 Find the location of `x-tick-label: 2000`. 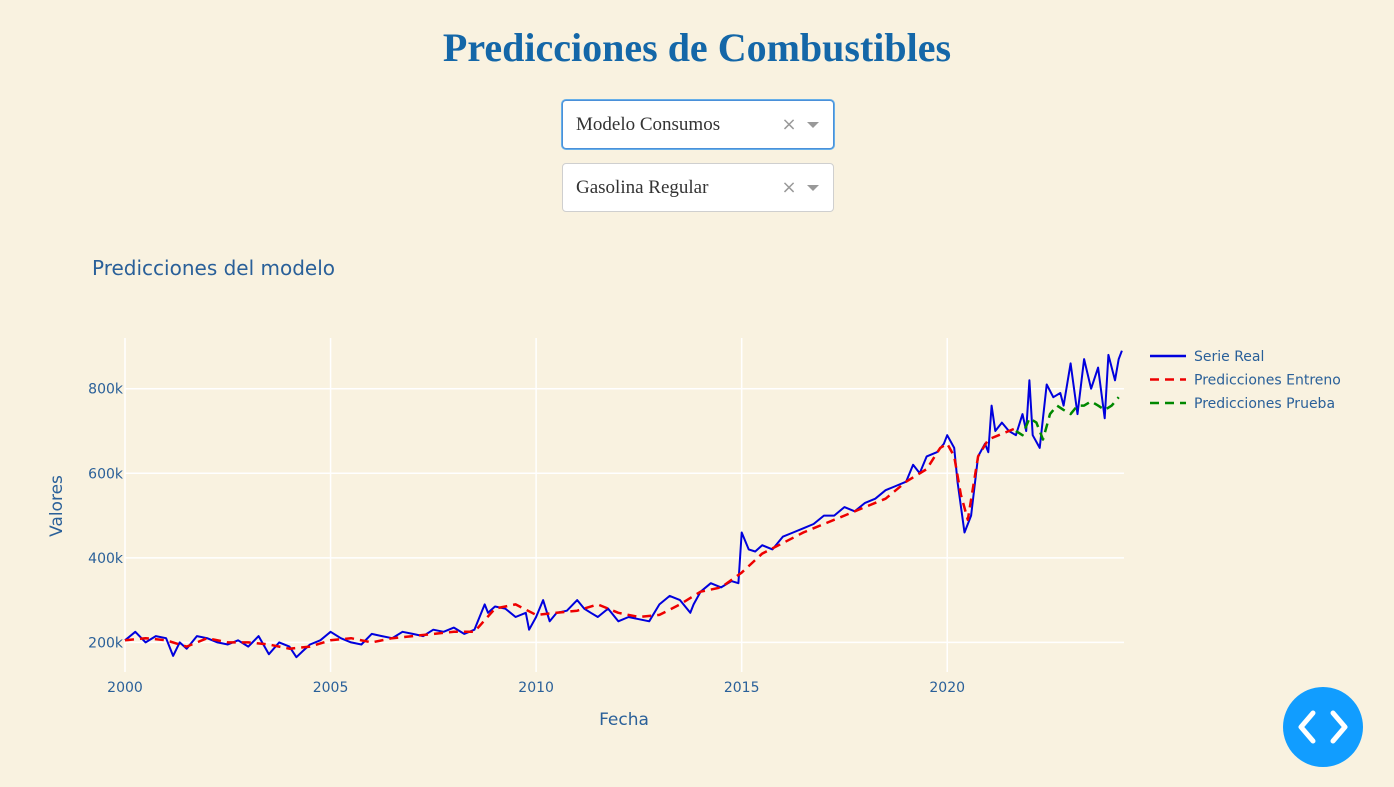

x-tick-label: 2000 is located at coordinates (125, 688).